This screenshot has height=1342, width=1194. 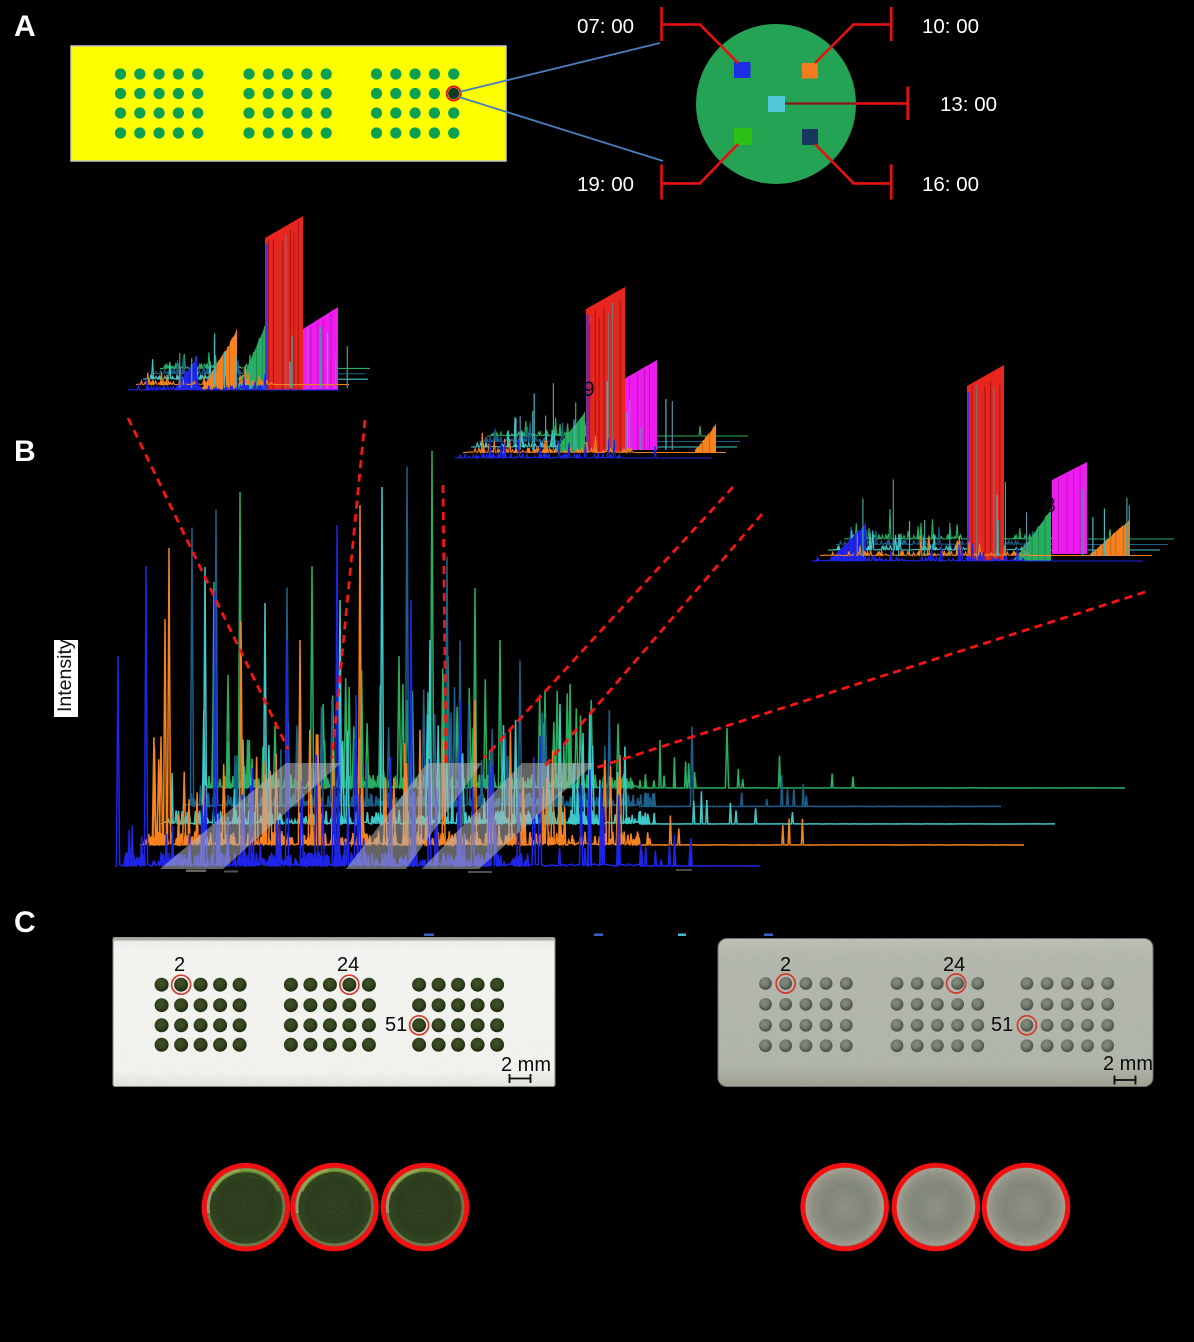 What do you see at coordinates (605, 184) in the screenshot?
I see `svg-text: 19: 00` at bounding box center [605, 184].